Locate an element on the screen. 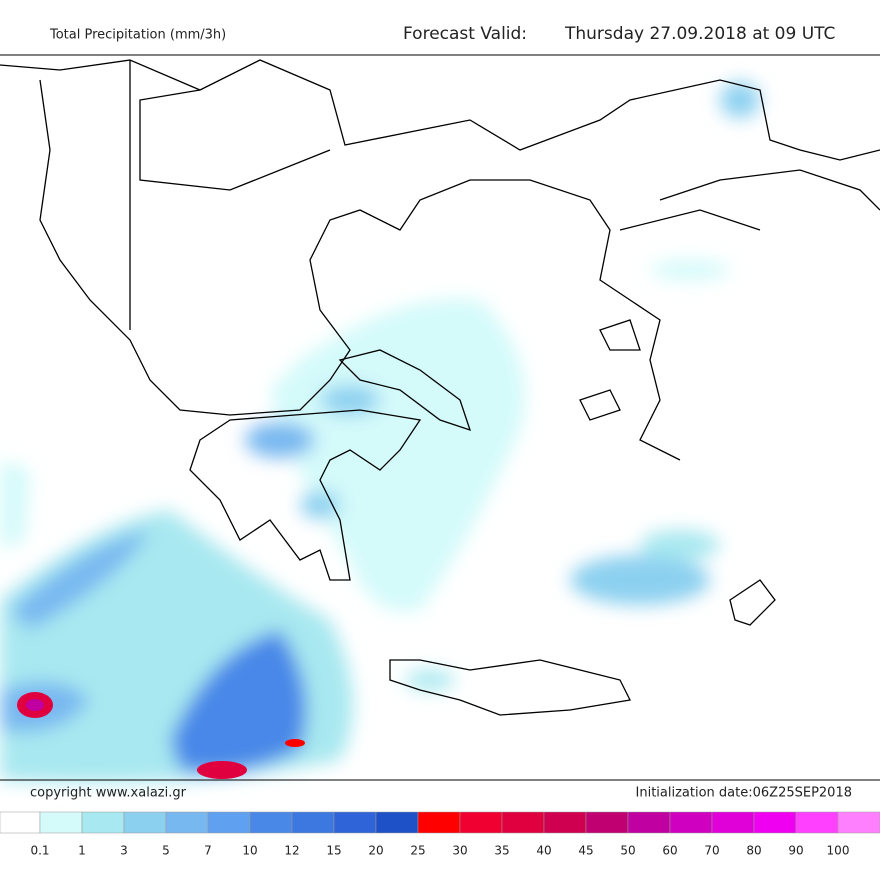  legend-label: 50 is located at coordinates (627, 851).